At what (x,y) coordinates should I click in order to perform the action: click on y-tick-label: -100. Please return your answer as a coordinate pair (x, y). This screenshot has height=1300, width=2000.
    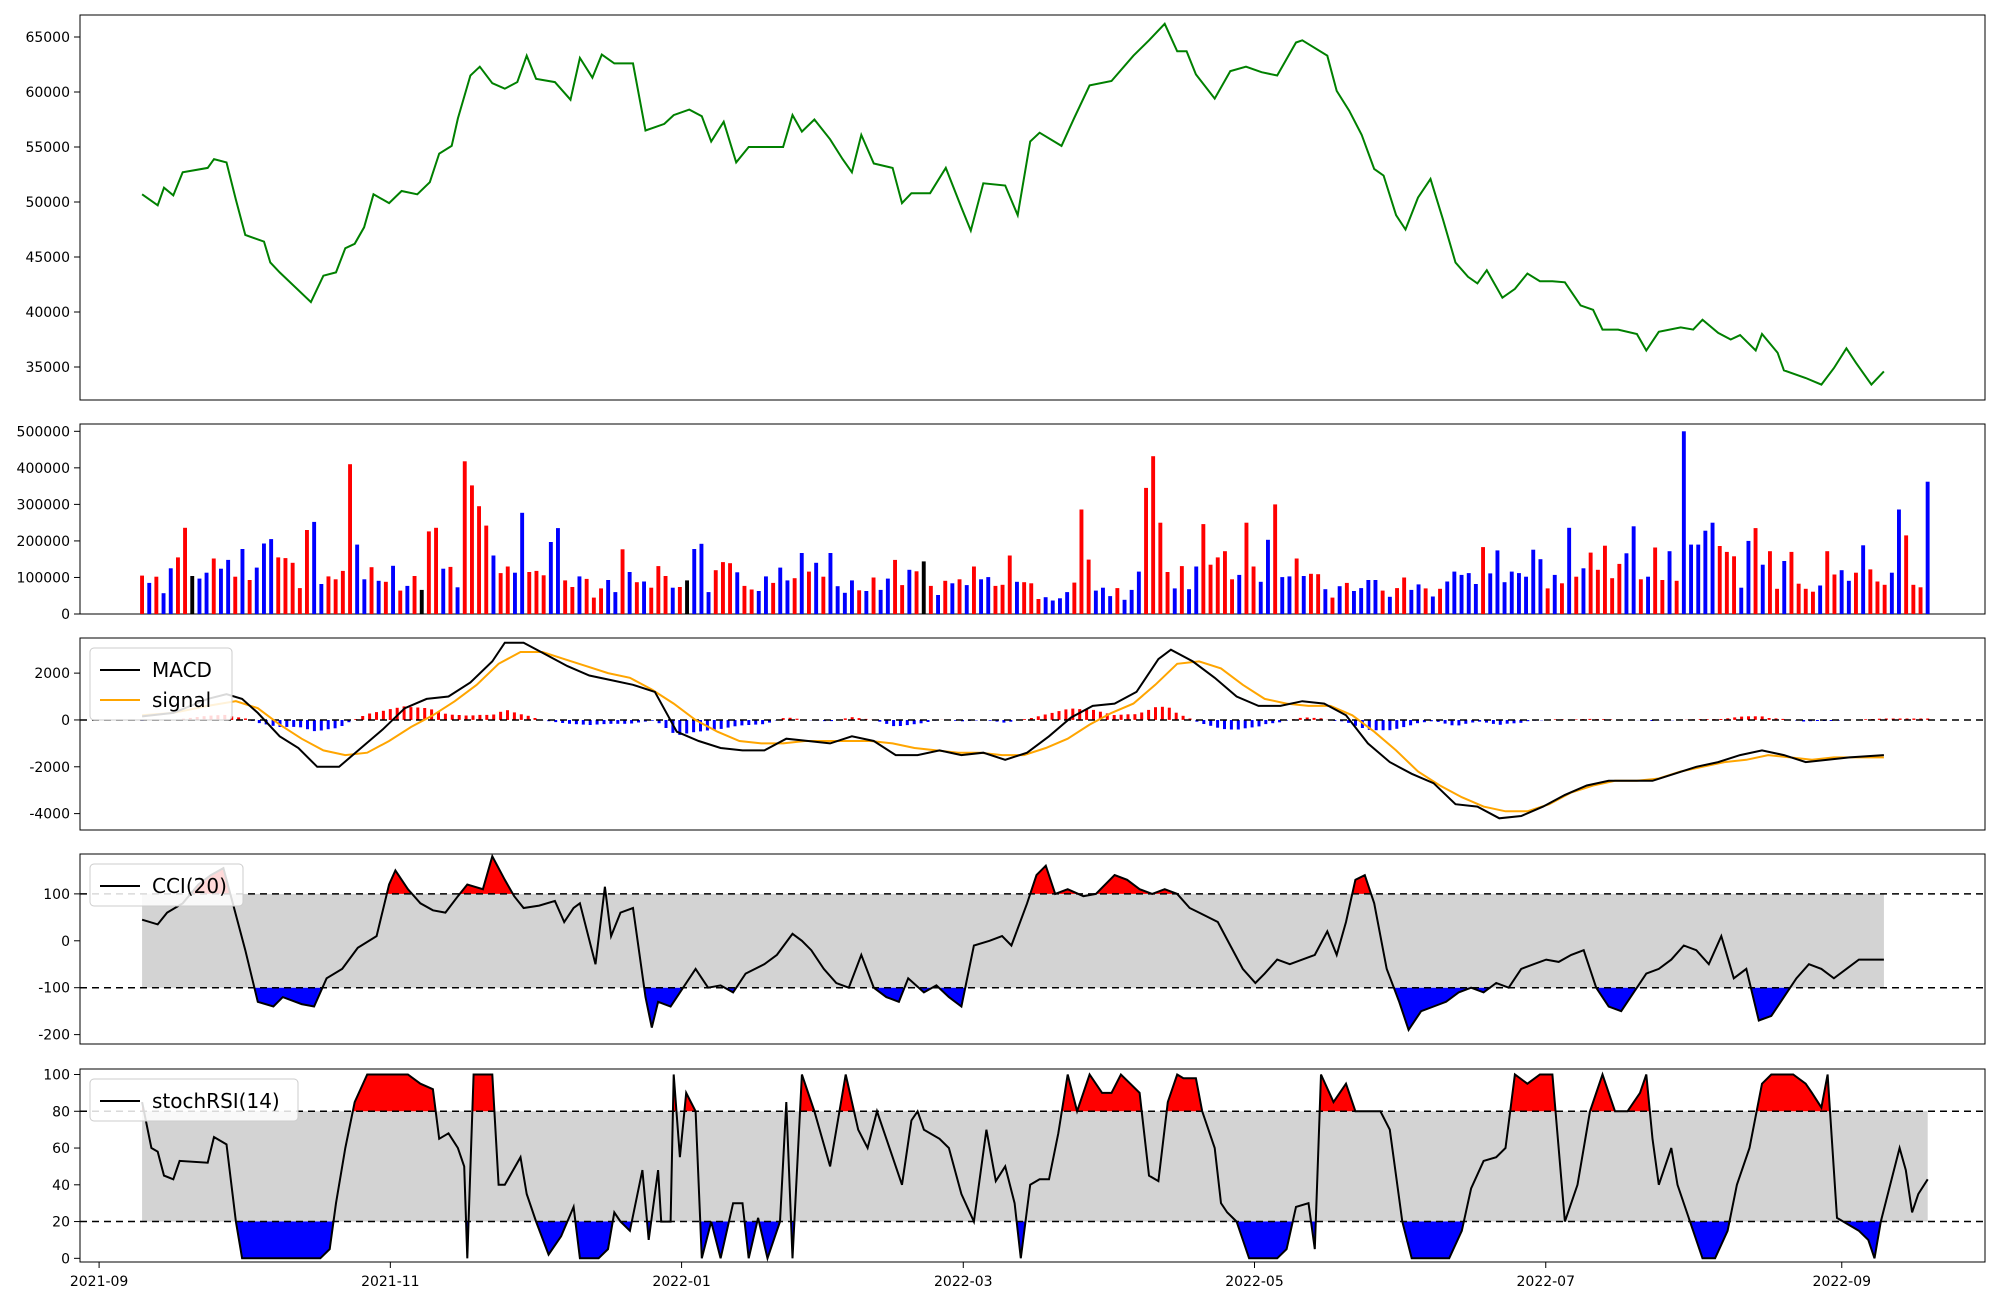
    Looking at the image, I should click on (54, 989).